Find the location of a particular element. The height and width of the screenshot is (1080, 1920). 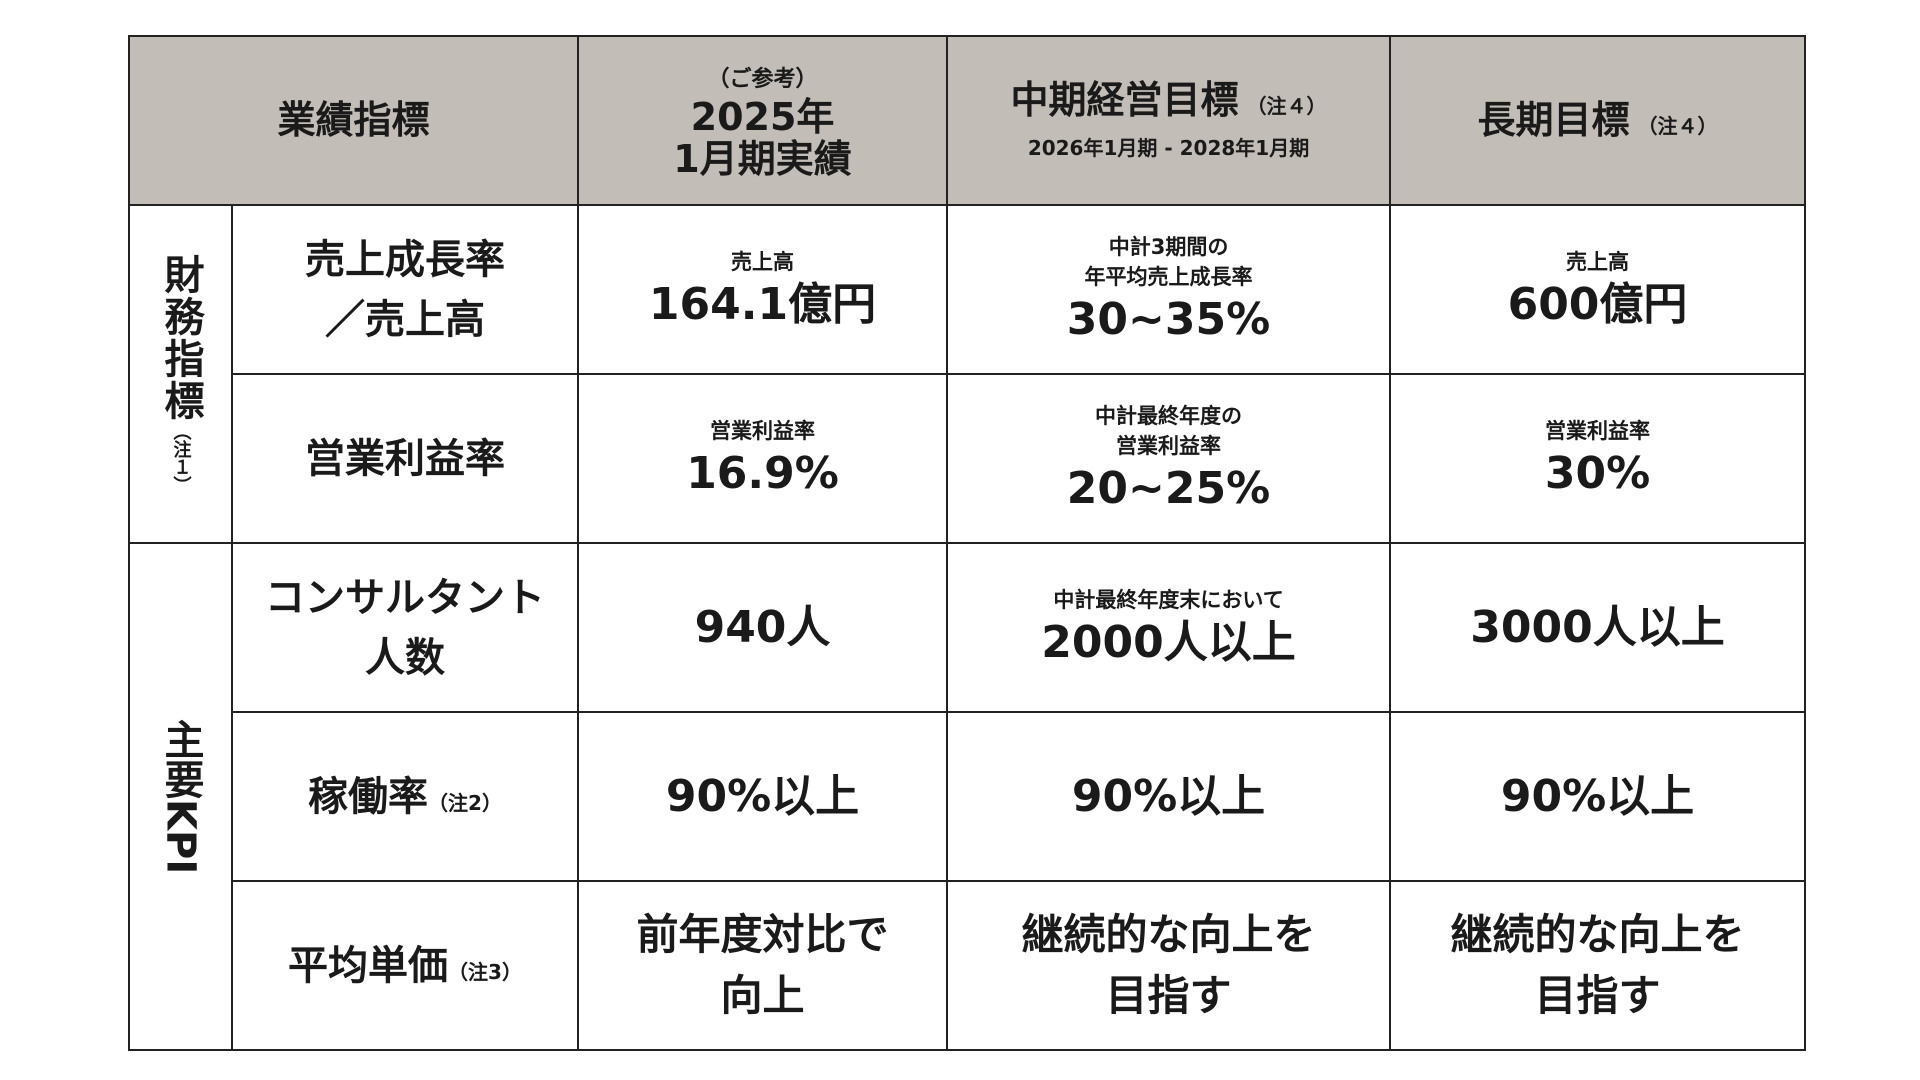

consultants-actual-value: 940人 is located at coordinates (762, 627).